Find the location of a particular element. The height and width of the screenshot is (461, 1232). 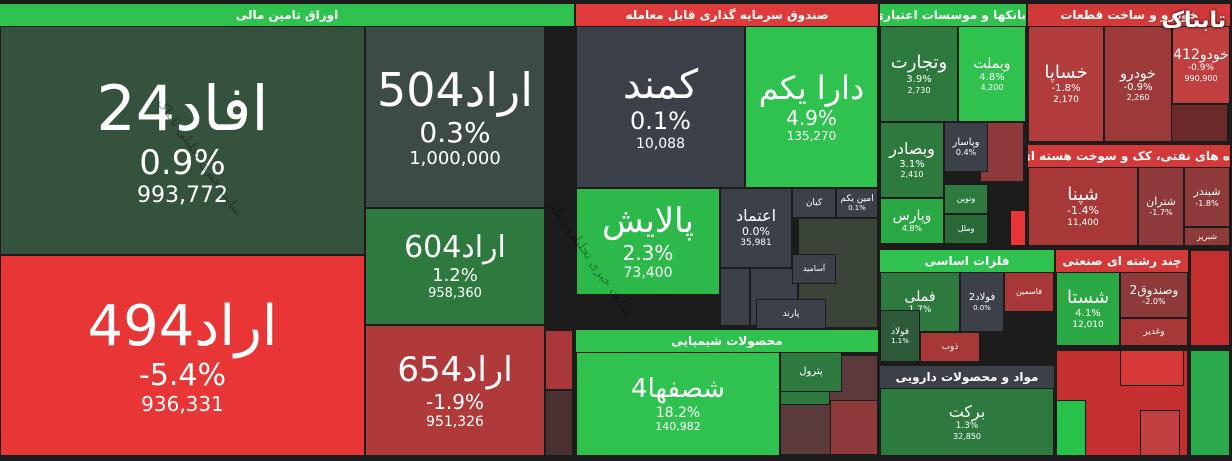

stock-tile: پالایش 2.3% 73,400 is located at coordinates (648, 241).